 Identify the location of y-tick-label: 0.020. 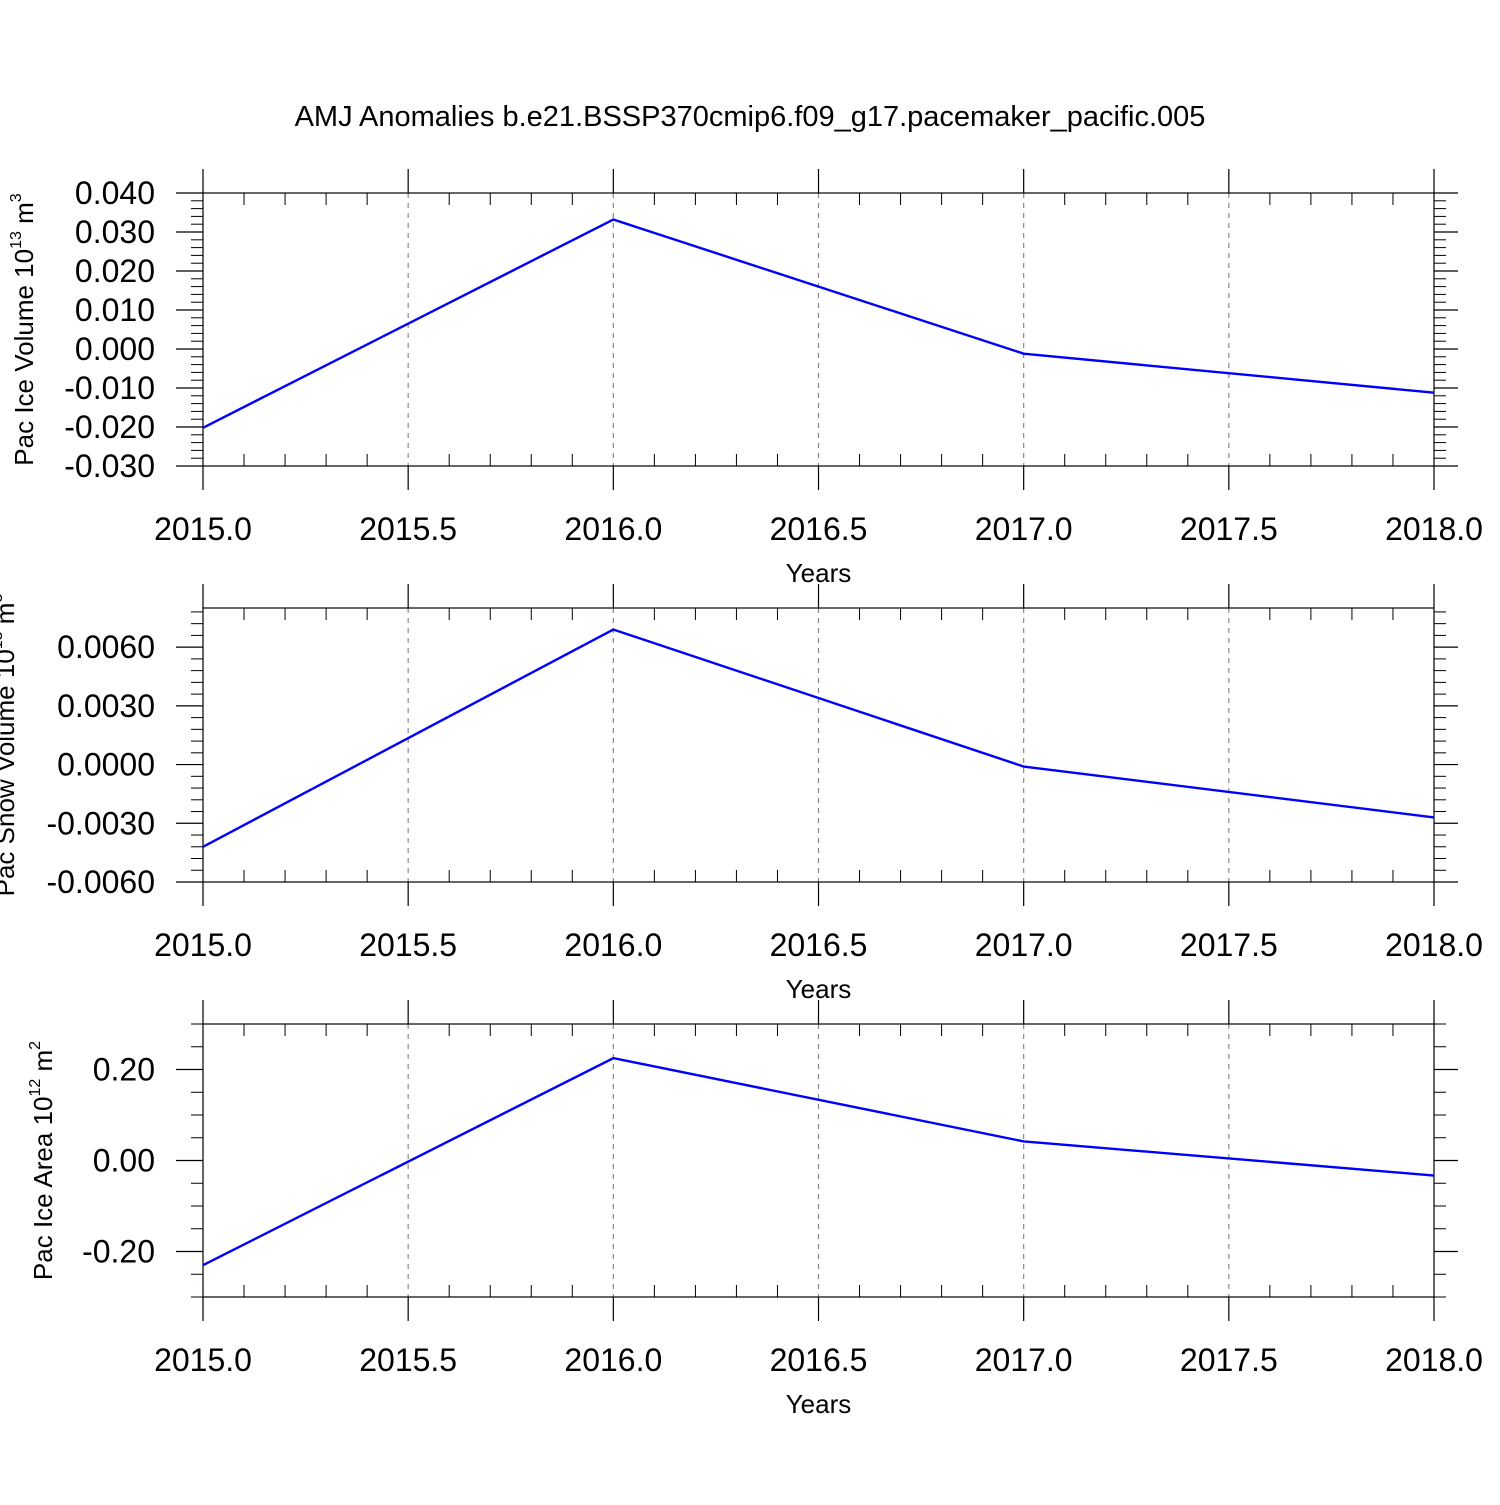
(115, 271).